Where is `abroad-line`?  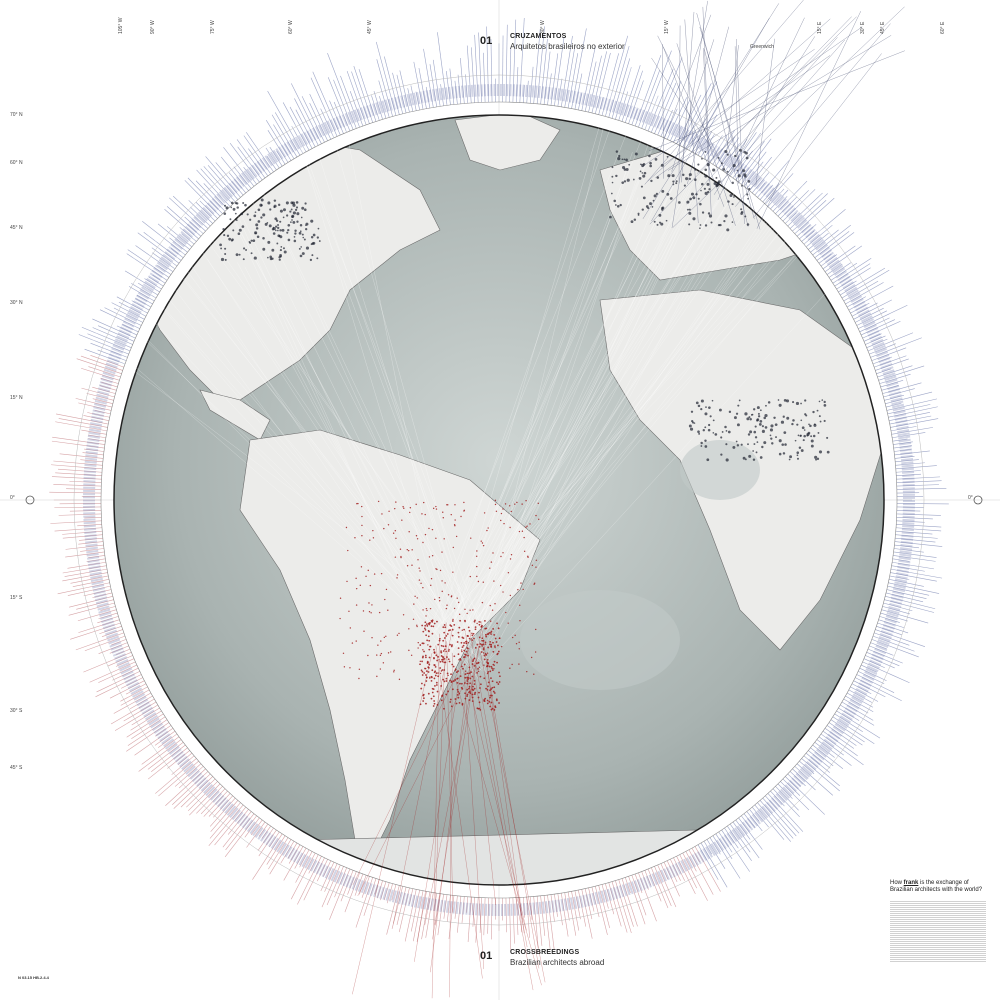
abroad-line is located at coordinates (736, 115).